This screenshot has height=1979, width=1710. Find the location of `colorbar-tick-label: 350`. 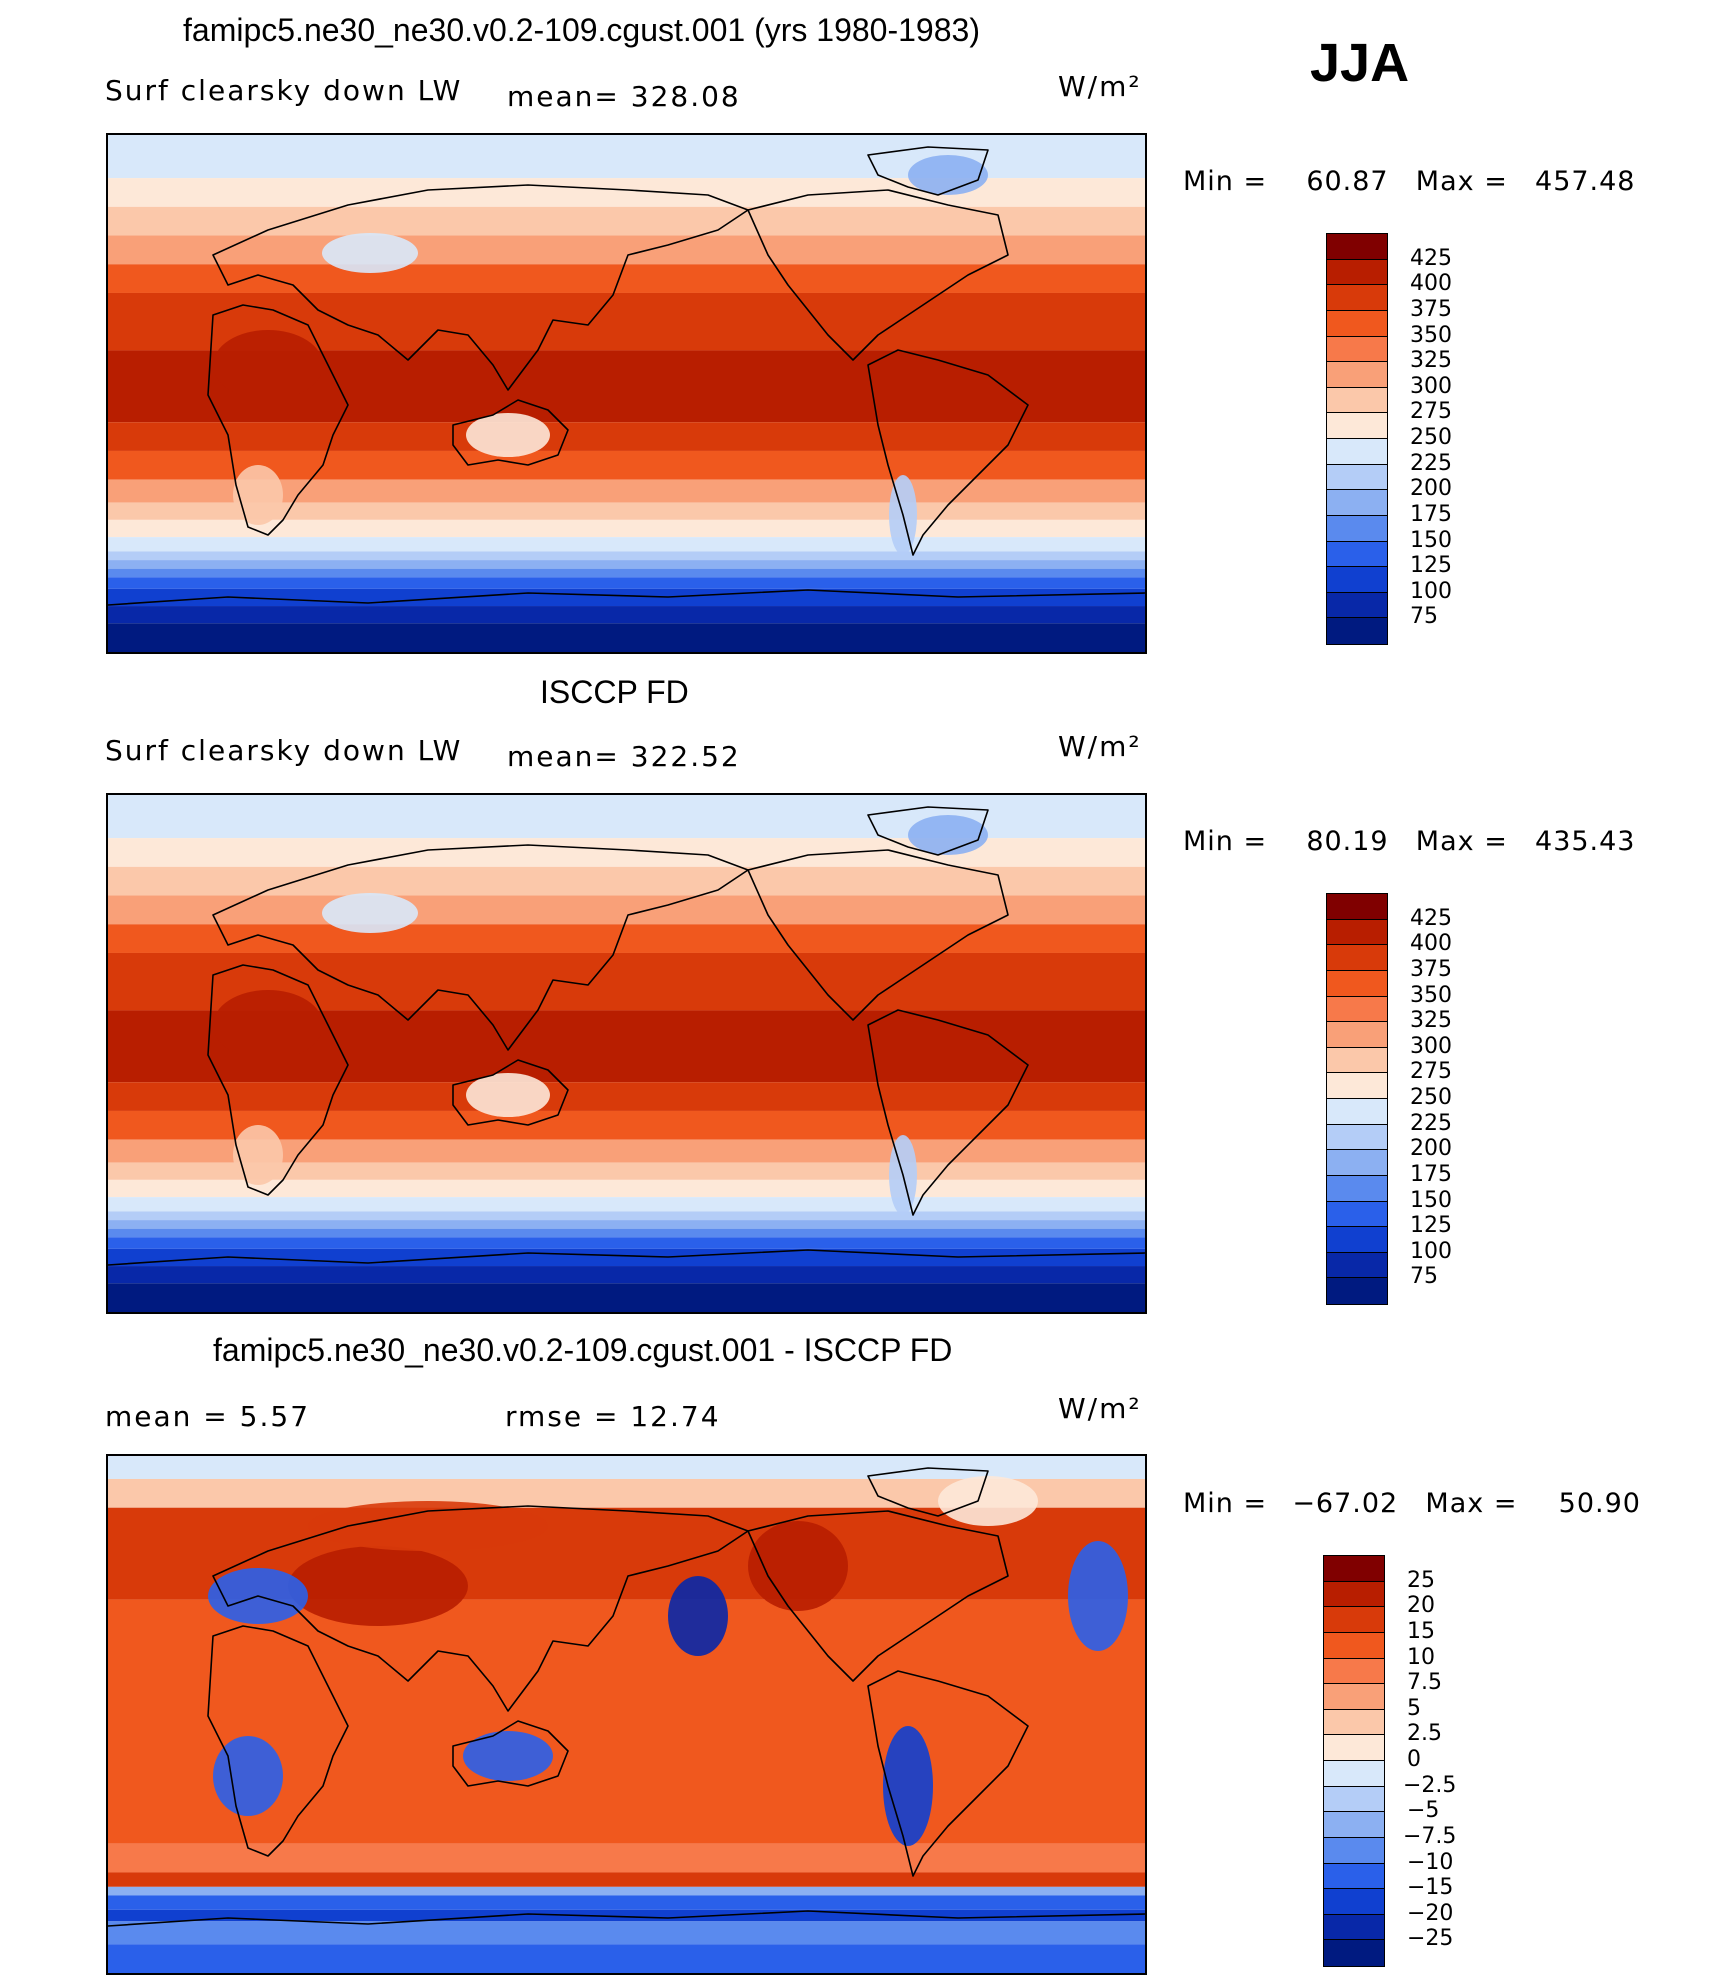

colorbar-tick-label: 350 is located at coordinates (1431, 995).